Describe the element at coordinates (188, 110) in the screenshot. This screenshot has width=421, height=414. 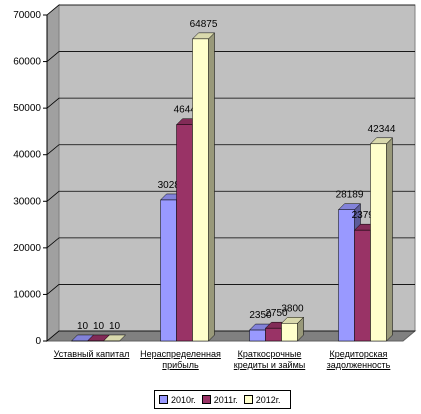
I see `value-label: 46440` at that location.